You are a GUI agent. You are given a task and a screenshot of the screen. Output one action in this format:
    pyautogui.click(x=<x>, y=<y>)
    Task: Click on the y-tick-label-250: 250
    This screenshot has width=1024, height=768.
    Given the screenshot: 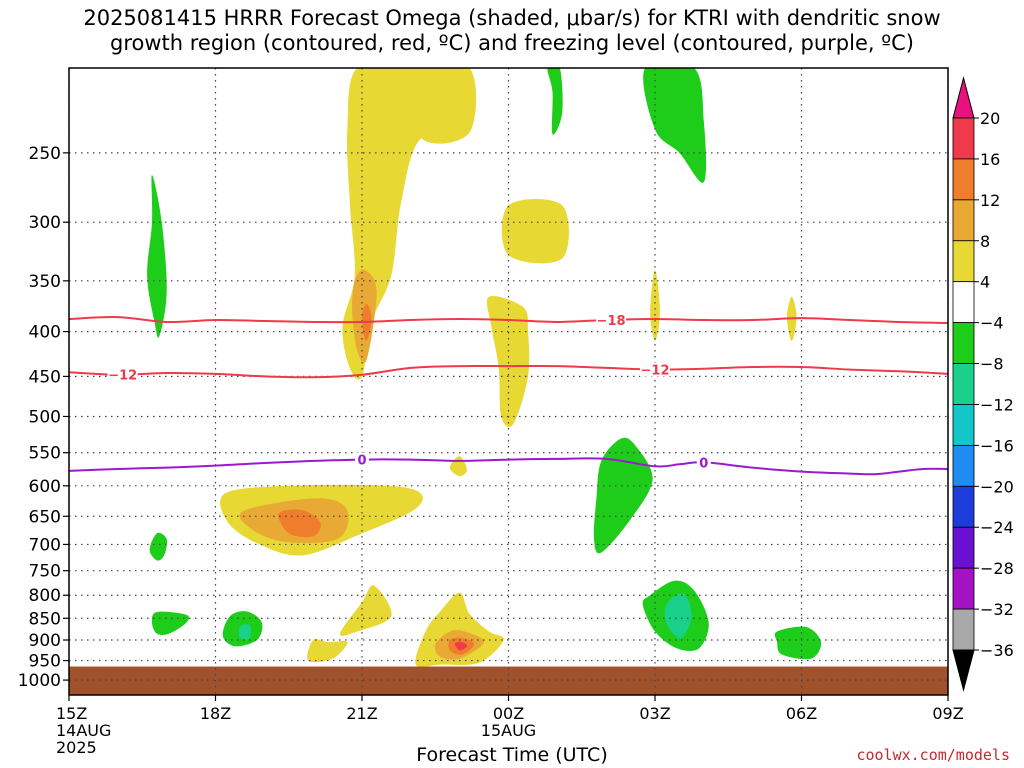 What is the action you would take?
    pyautogui.click(x=45, y=154)
    